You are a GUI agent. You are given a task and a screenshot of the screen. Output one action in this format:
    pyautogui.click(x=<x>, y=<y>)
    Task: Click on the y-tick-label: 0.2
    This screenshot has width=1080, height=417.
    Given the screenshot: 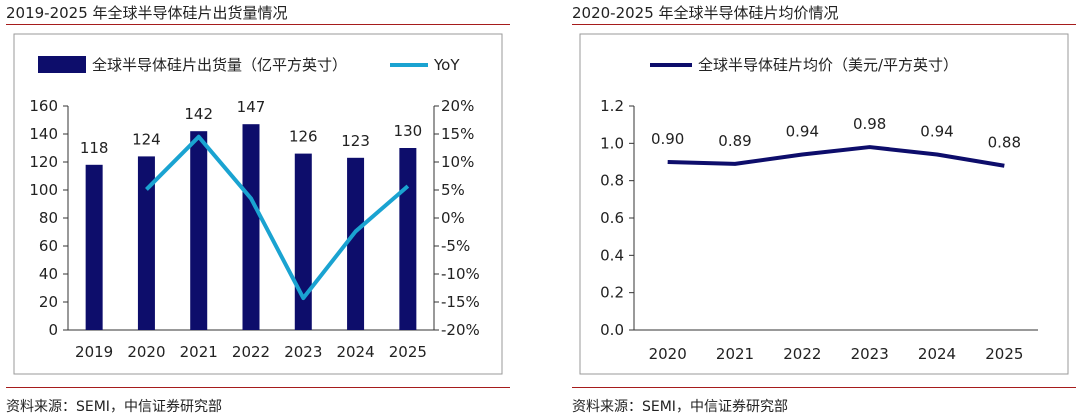 What is the action you would take?
    pyautogui.click(x=612, y=293)
    